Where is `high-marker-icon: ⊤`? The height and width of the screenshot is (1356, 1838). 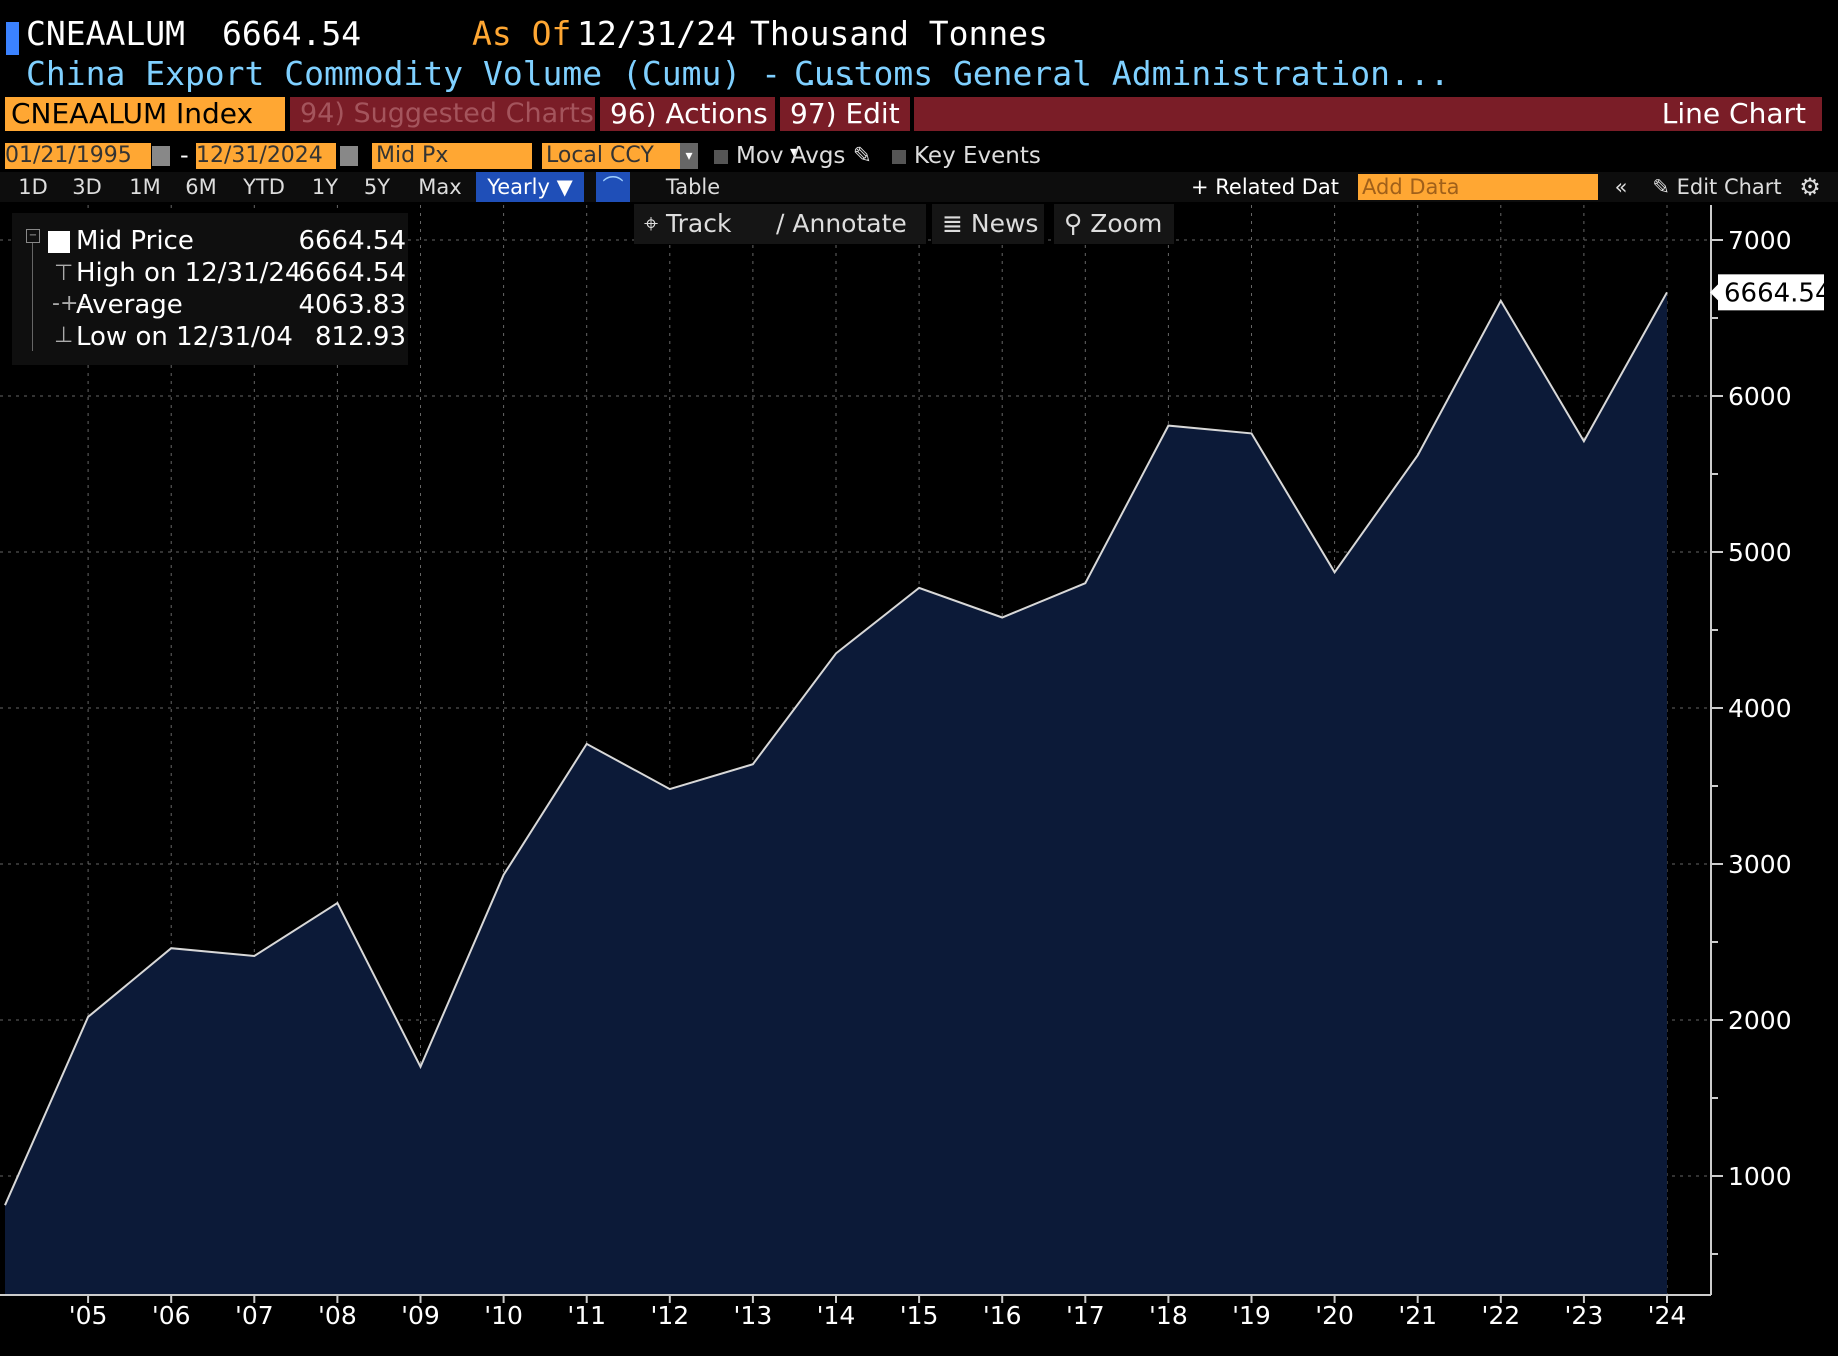 high-marker-icon: ⊤ is located at coordinates (64, 273).